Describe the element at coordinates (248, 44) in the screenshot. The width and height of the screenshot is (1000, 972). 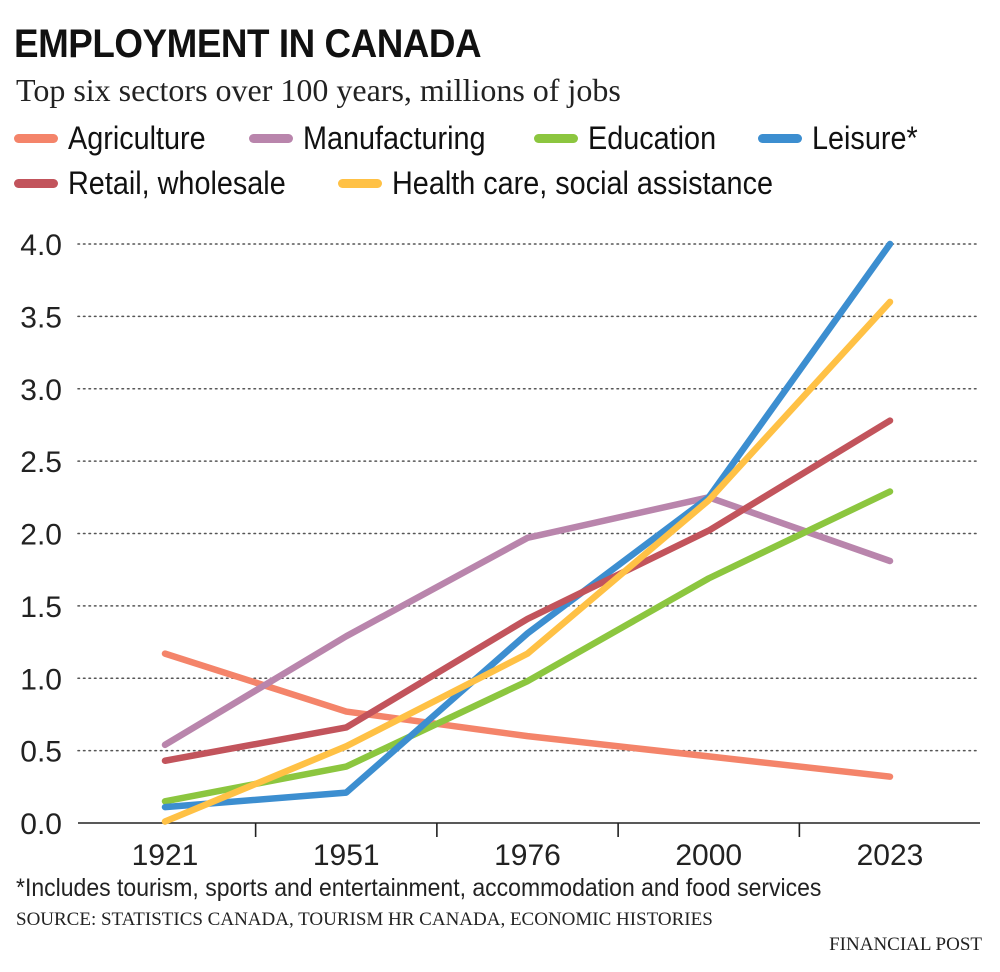
I see `chart-title: EMPLOYMENT IN CANADA` at that location.